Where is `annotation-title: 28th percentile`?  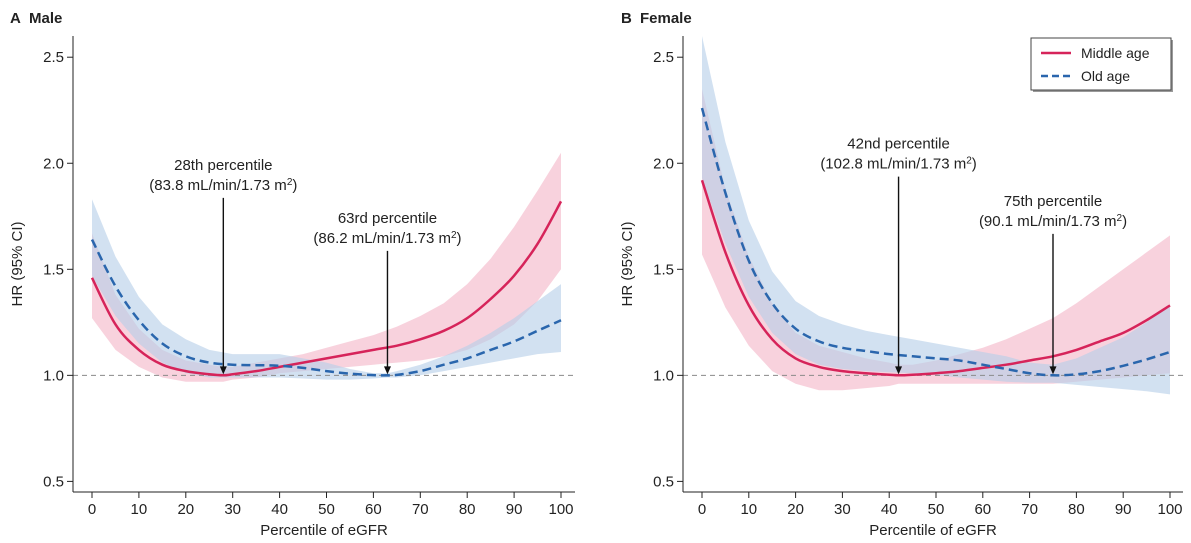
annotation-title: 28th percentile is located at coordinates (223, 165).